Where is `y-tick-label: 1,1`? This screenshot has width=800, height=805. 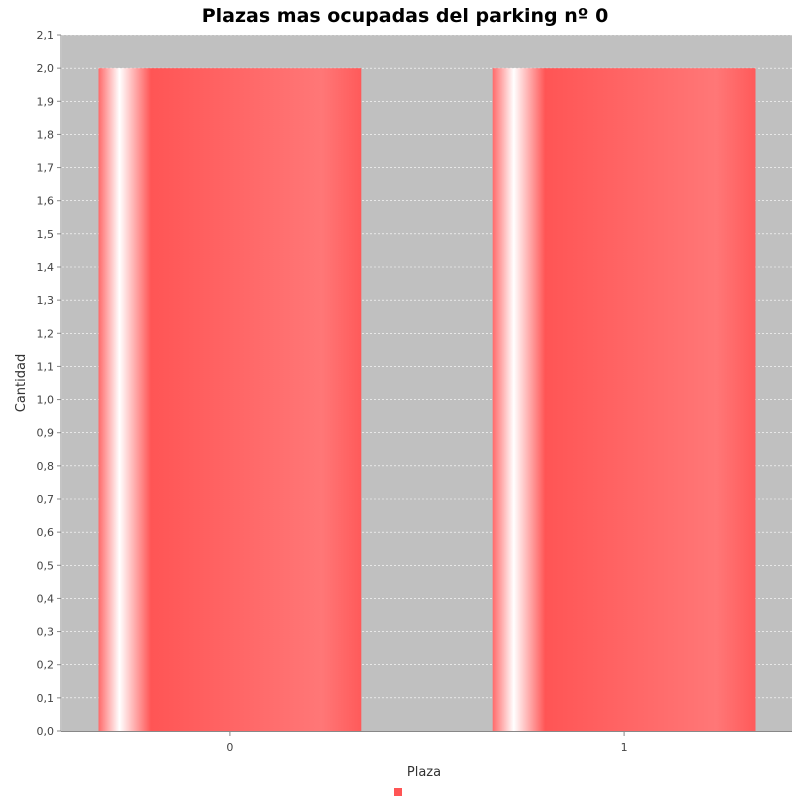 y-tick-label: 1,1 is located at coordinates (46, 366).